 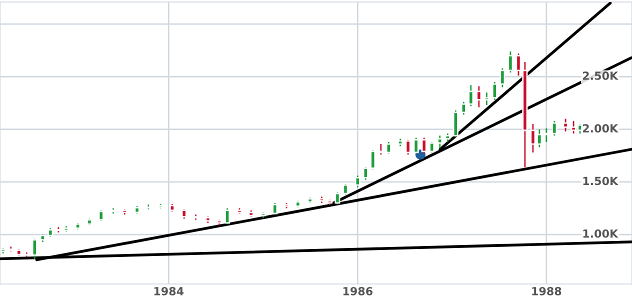 What do you see at coordinates (357, 291) in the screenshot?
I see `x-tick-label: 1986` at bounding box center [357, 291].